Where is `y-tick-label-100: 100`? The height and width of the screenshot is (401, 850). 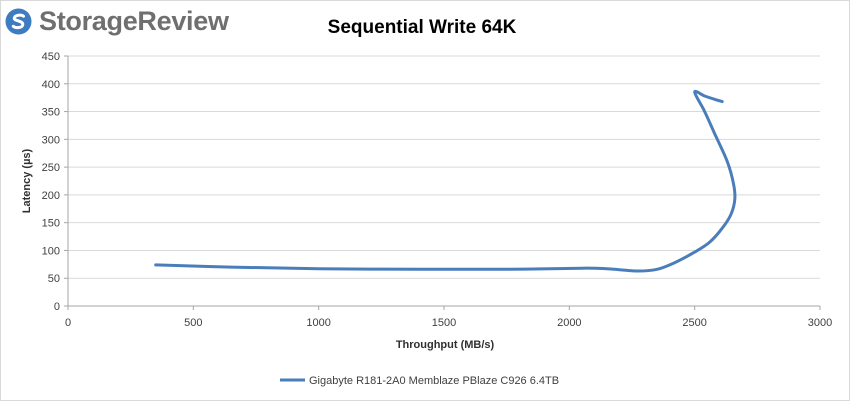 y-tick-label-100: 100 is located at coordinates (51, 251).